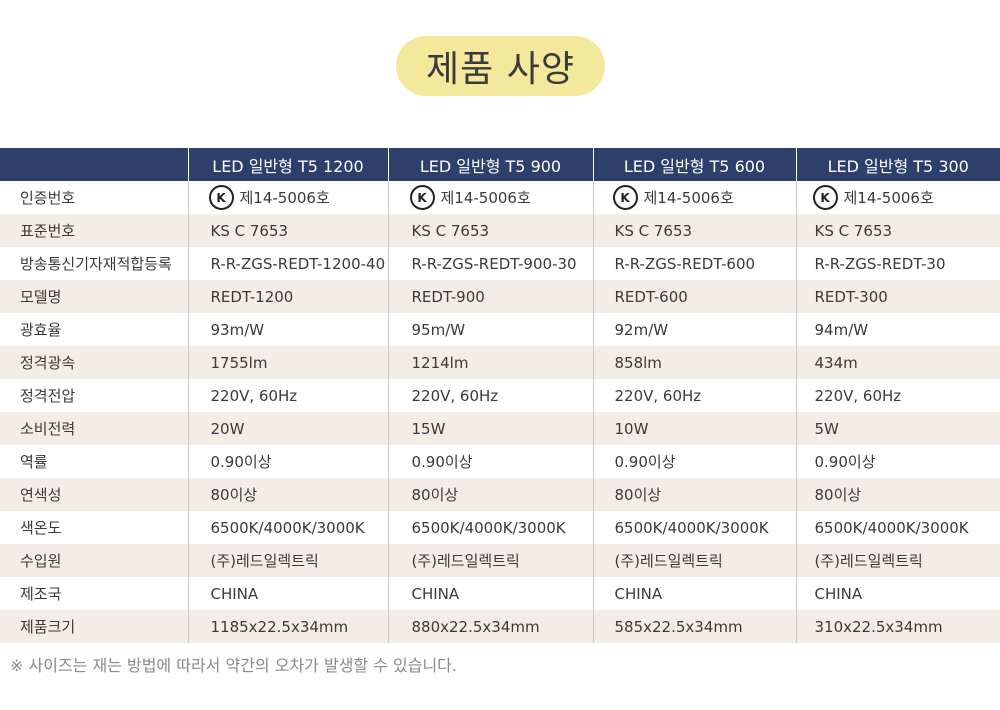 The height and width of the screenshot is (710, 1000). Describe the element at coordinates (490, 296) in the screenshot. I see `table-cell: REDT-900` at that location.